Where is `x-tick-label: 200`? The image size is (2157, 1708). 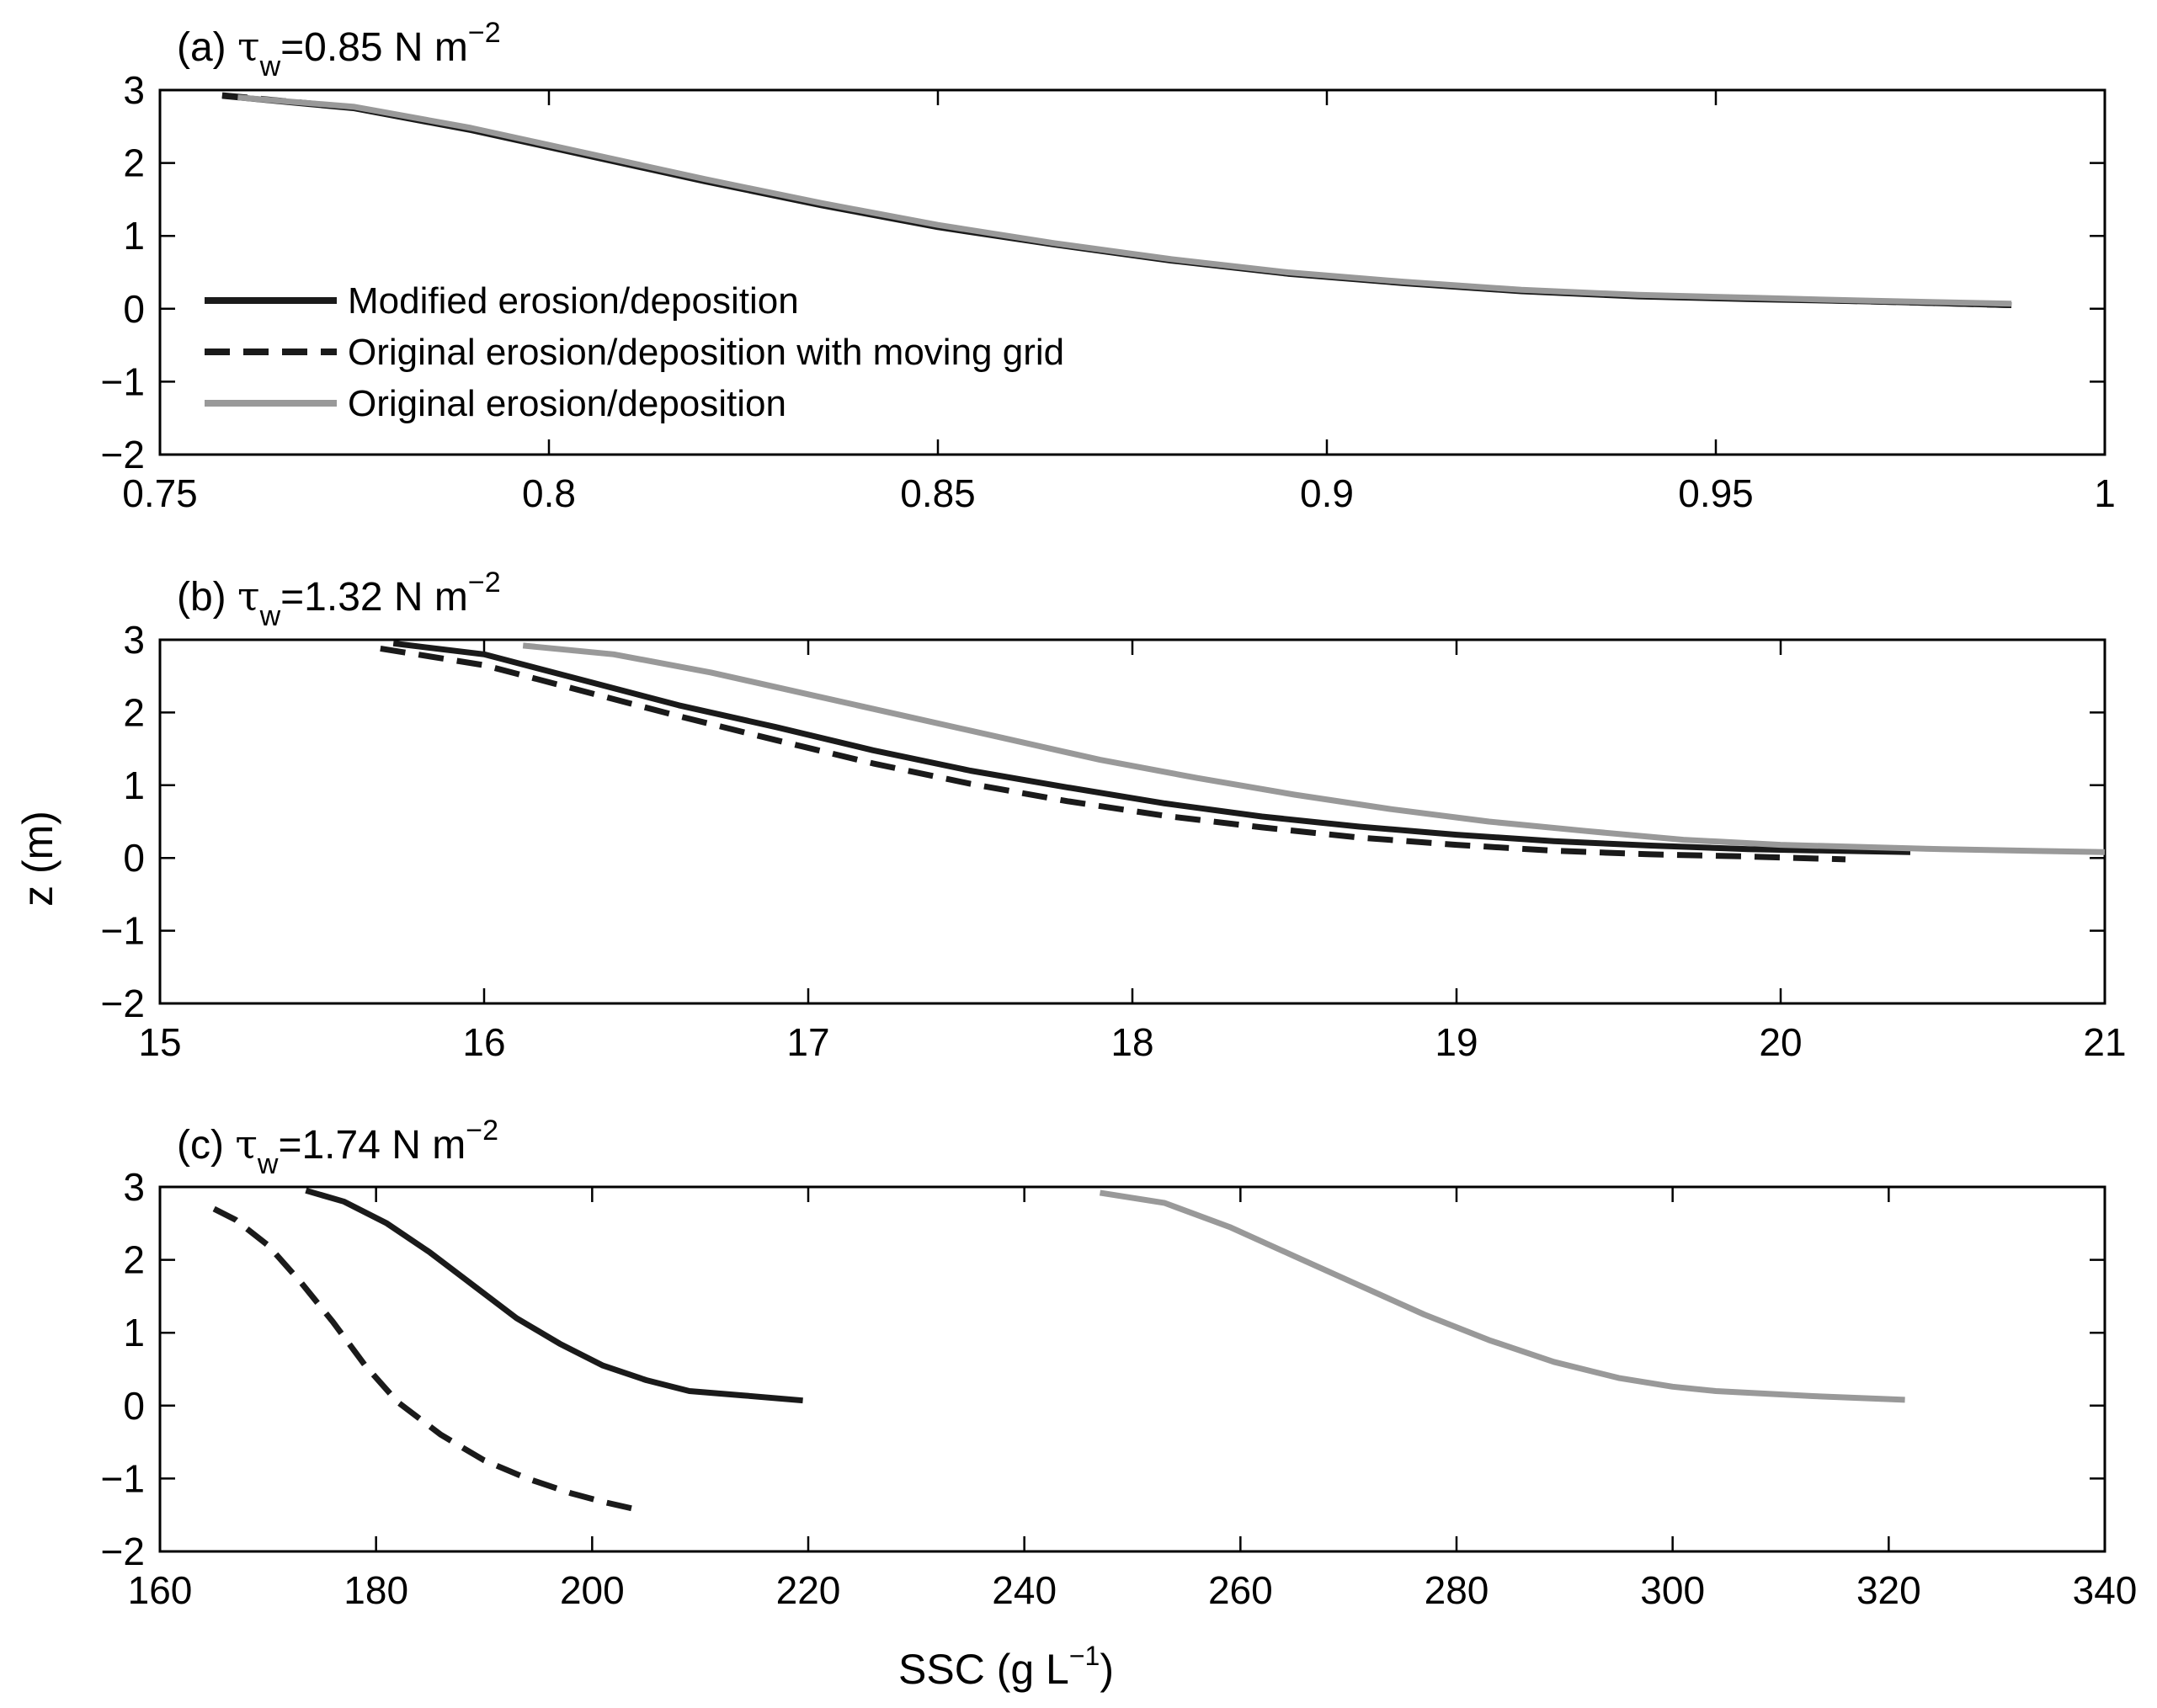
x-tick-label: 200 is located at coordinates (592, 1590).